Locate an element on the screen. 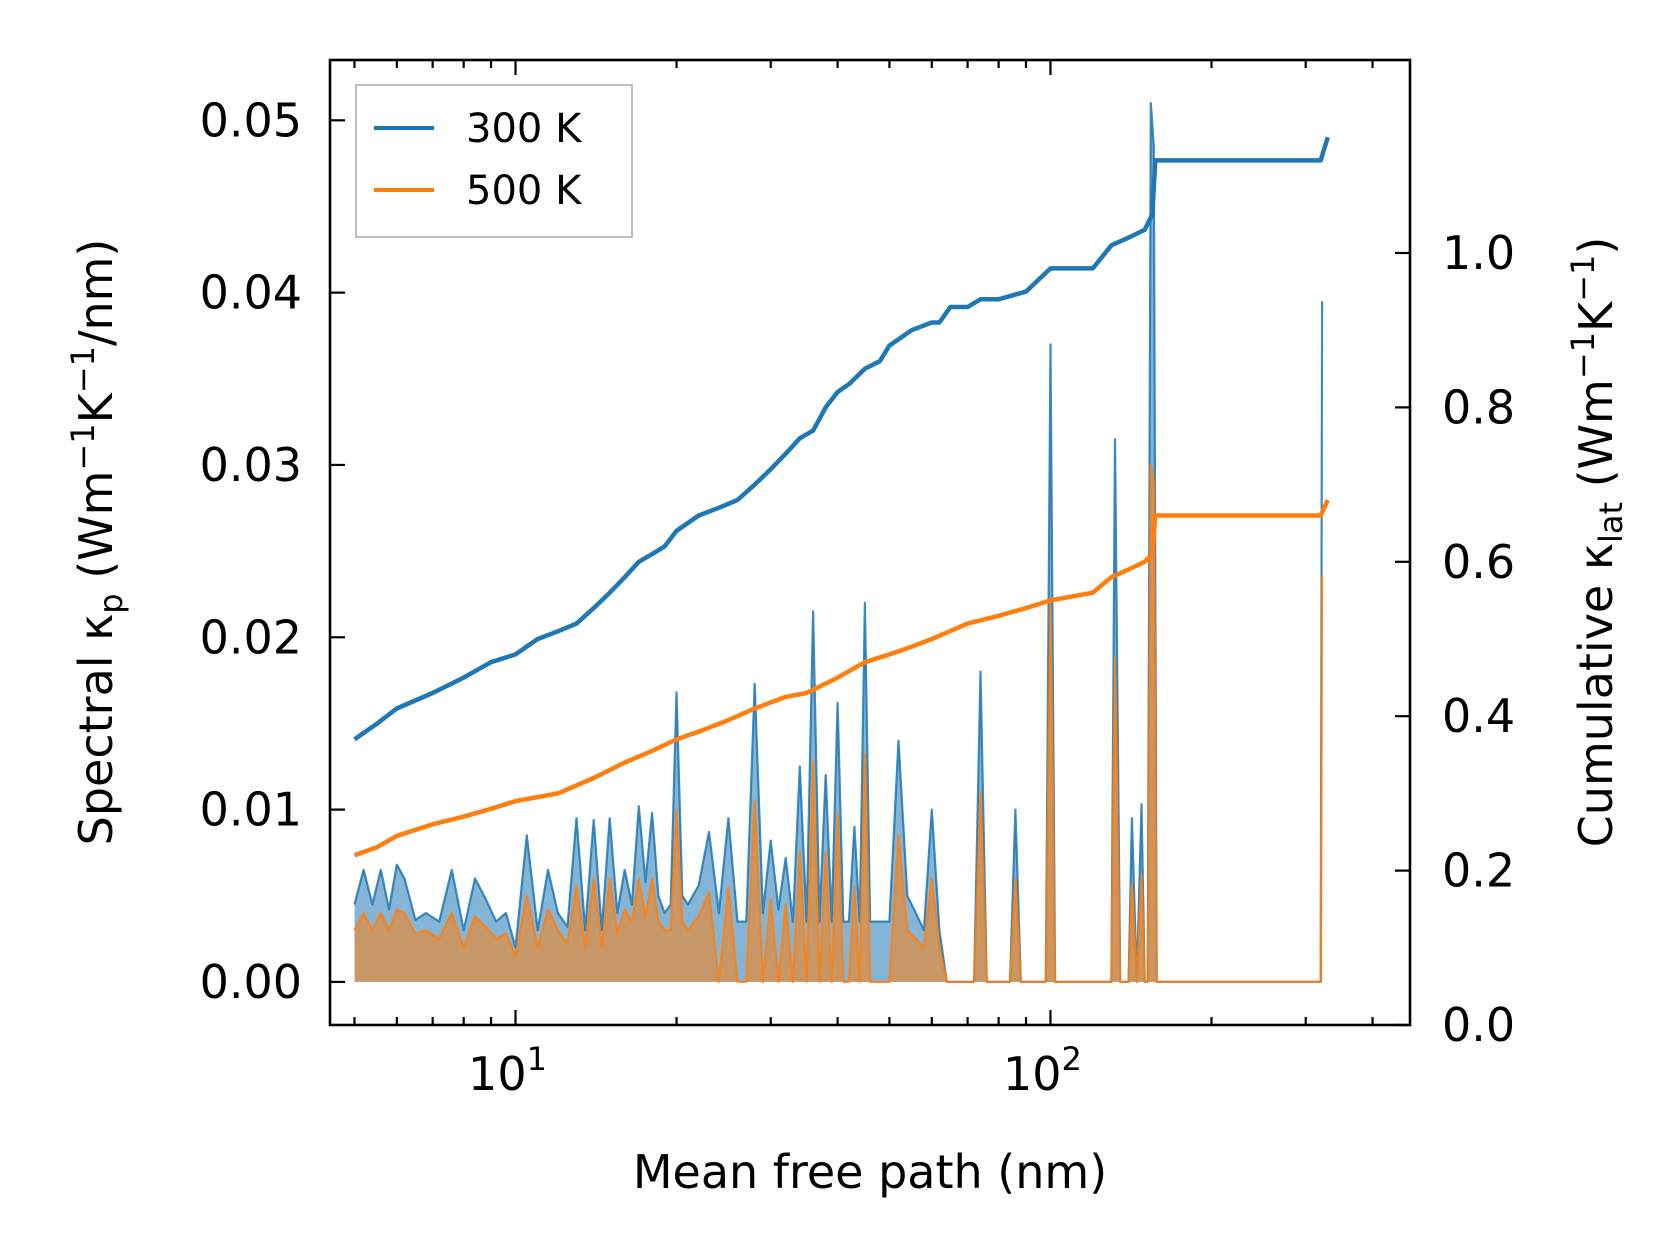 This screenshot has width=1679, height=1254. y-right-tick-label: 0.2 is located at coordinates (1478, 871).